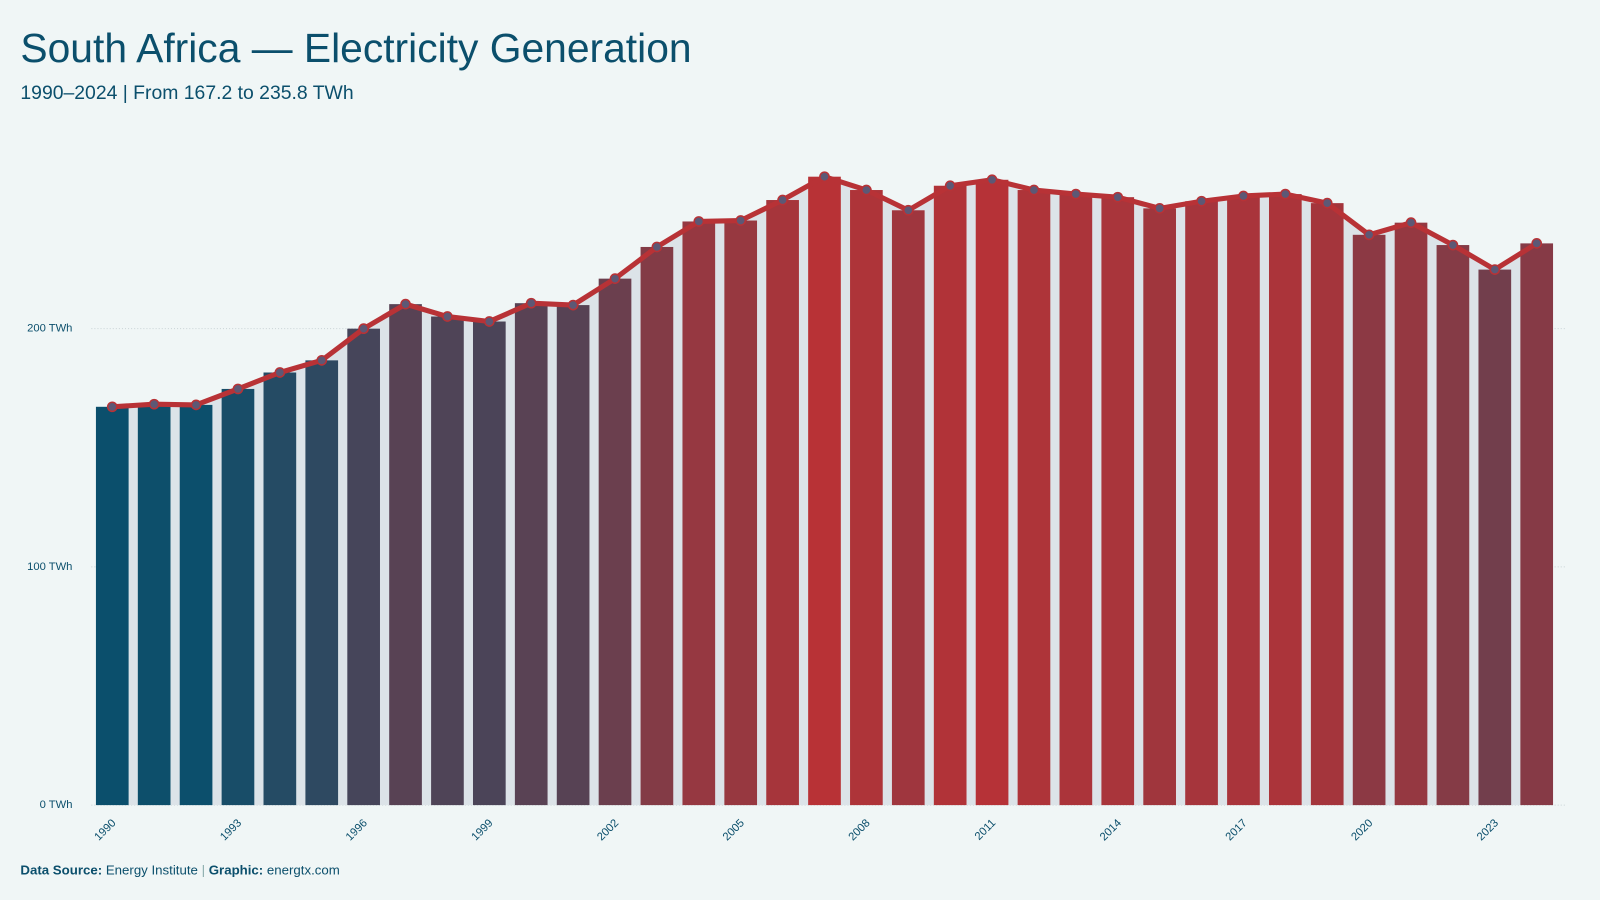 The height and width of the screenshot is (900, 1600). Describe the element at coordinates (105, 830) in the screenshot. I see `x-tick-label: 1990` at that location.